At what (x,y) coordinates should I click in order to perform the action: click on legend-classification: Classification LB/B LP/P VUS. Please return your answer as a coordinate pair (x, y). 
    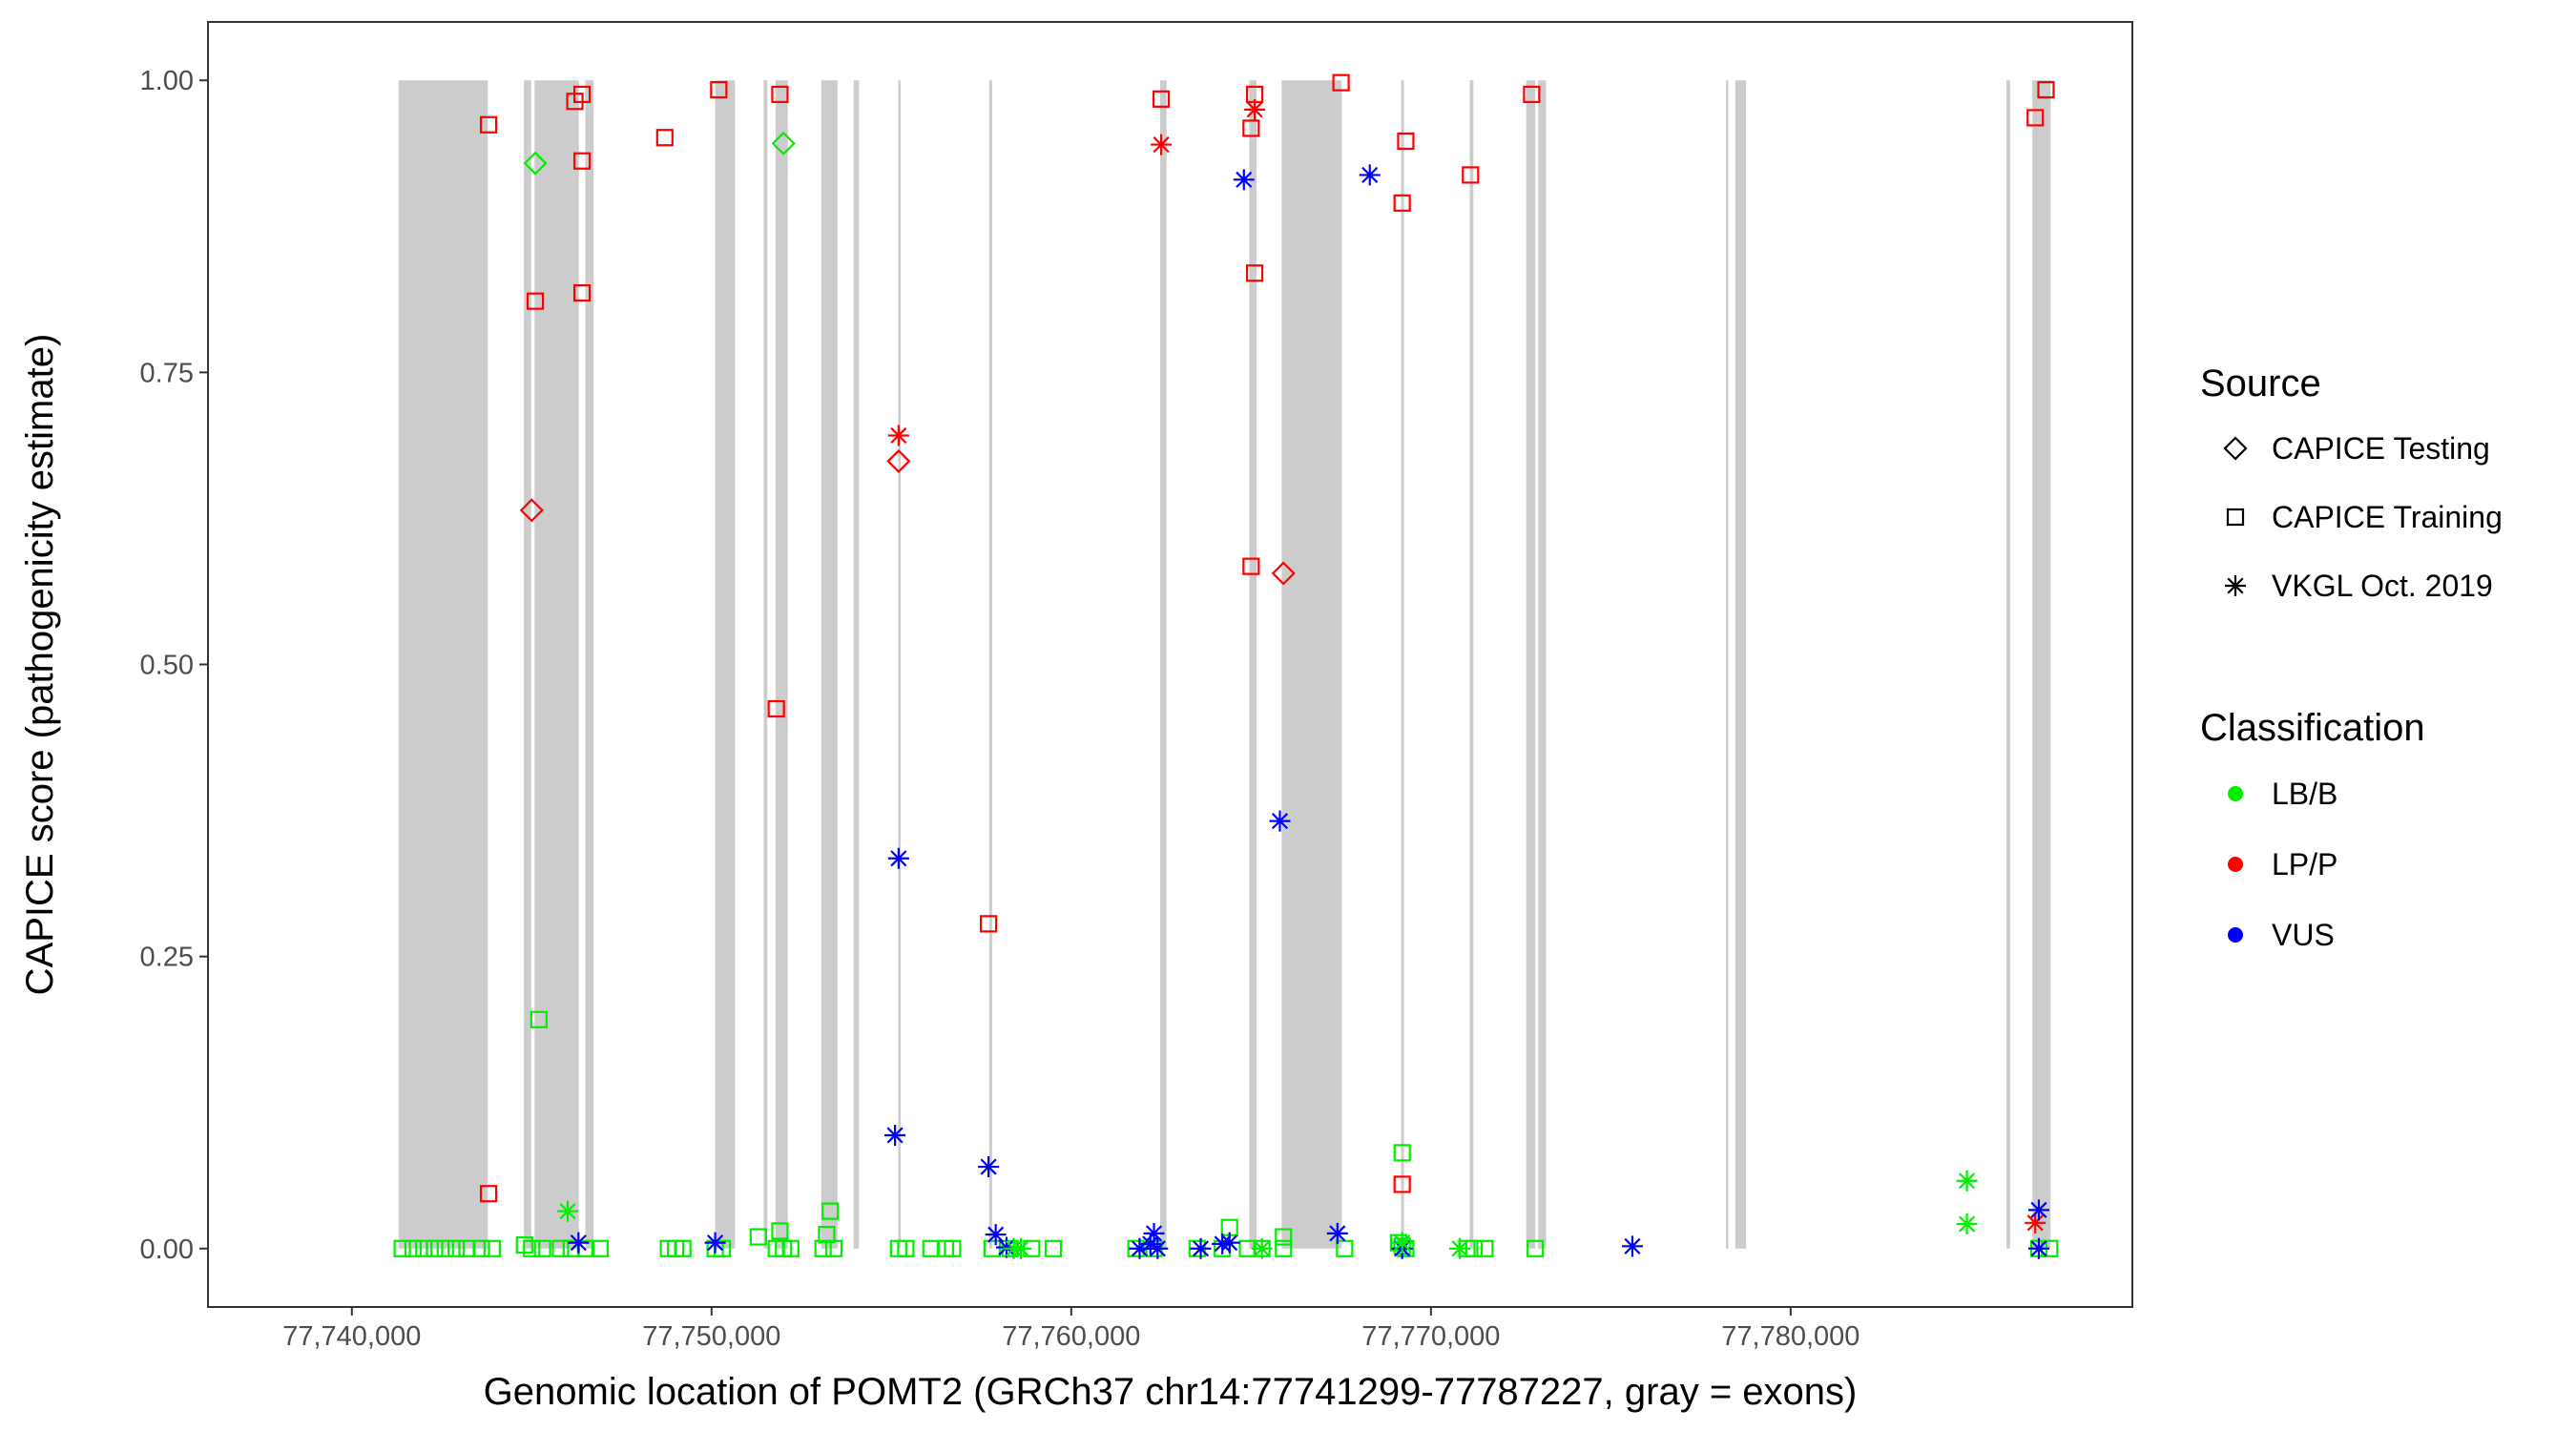
    Looking at the image, I should click on (2312, 829).